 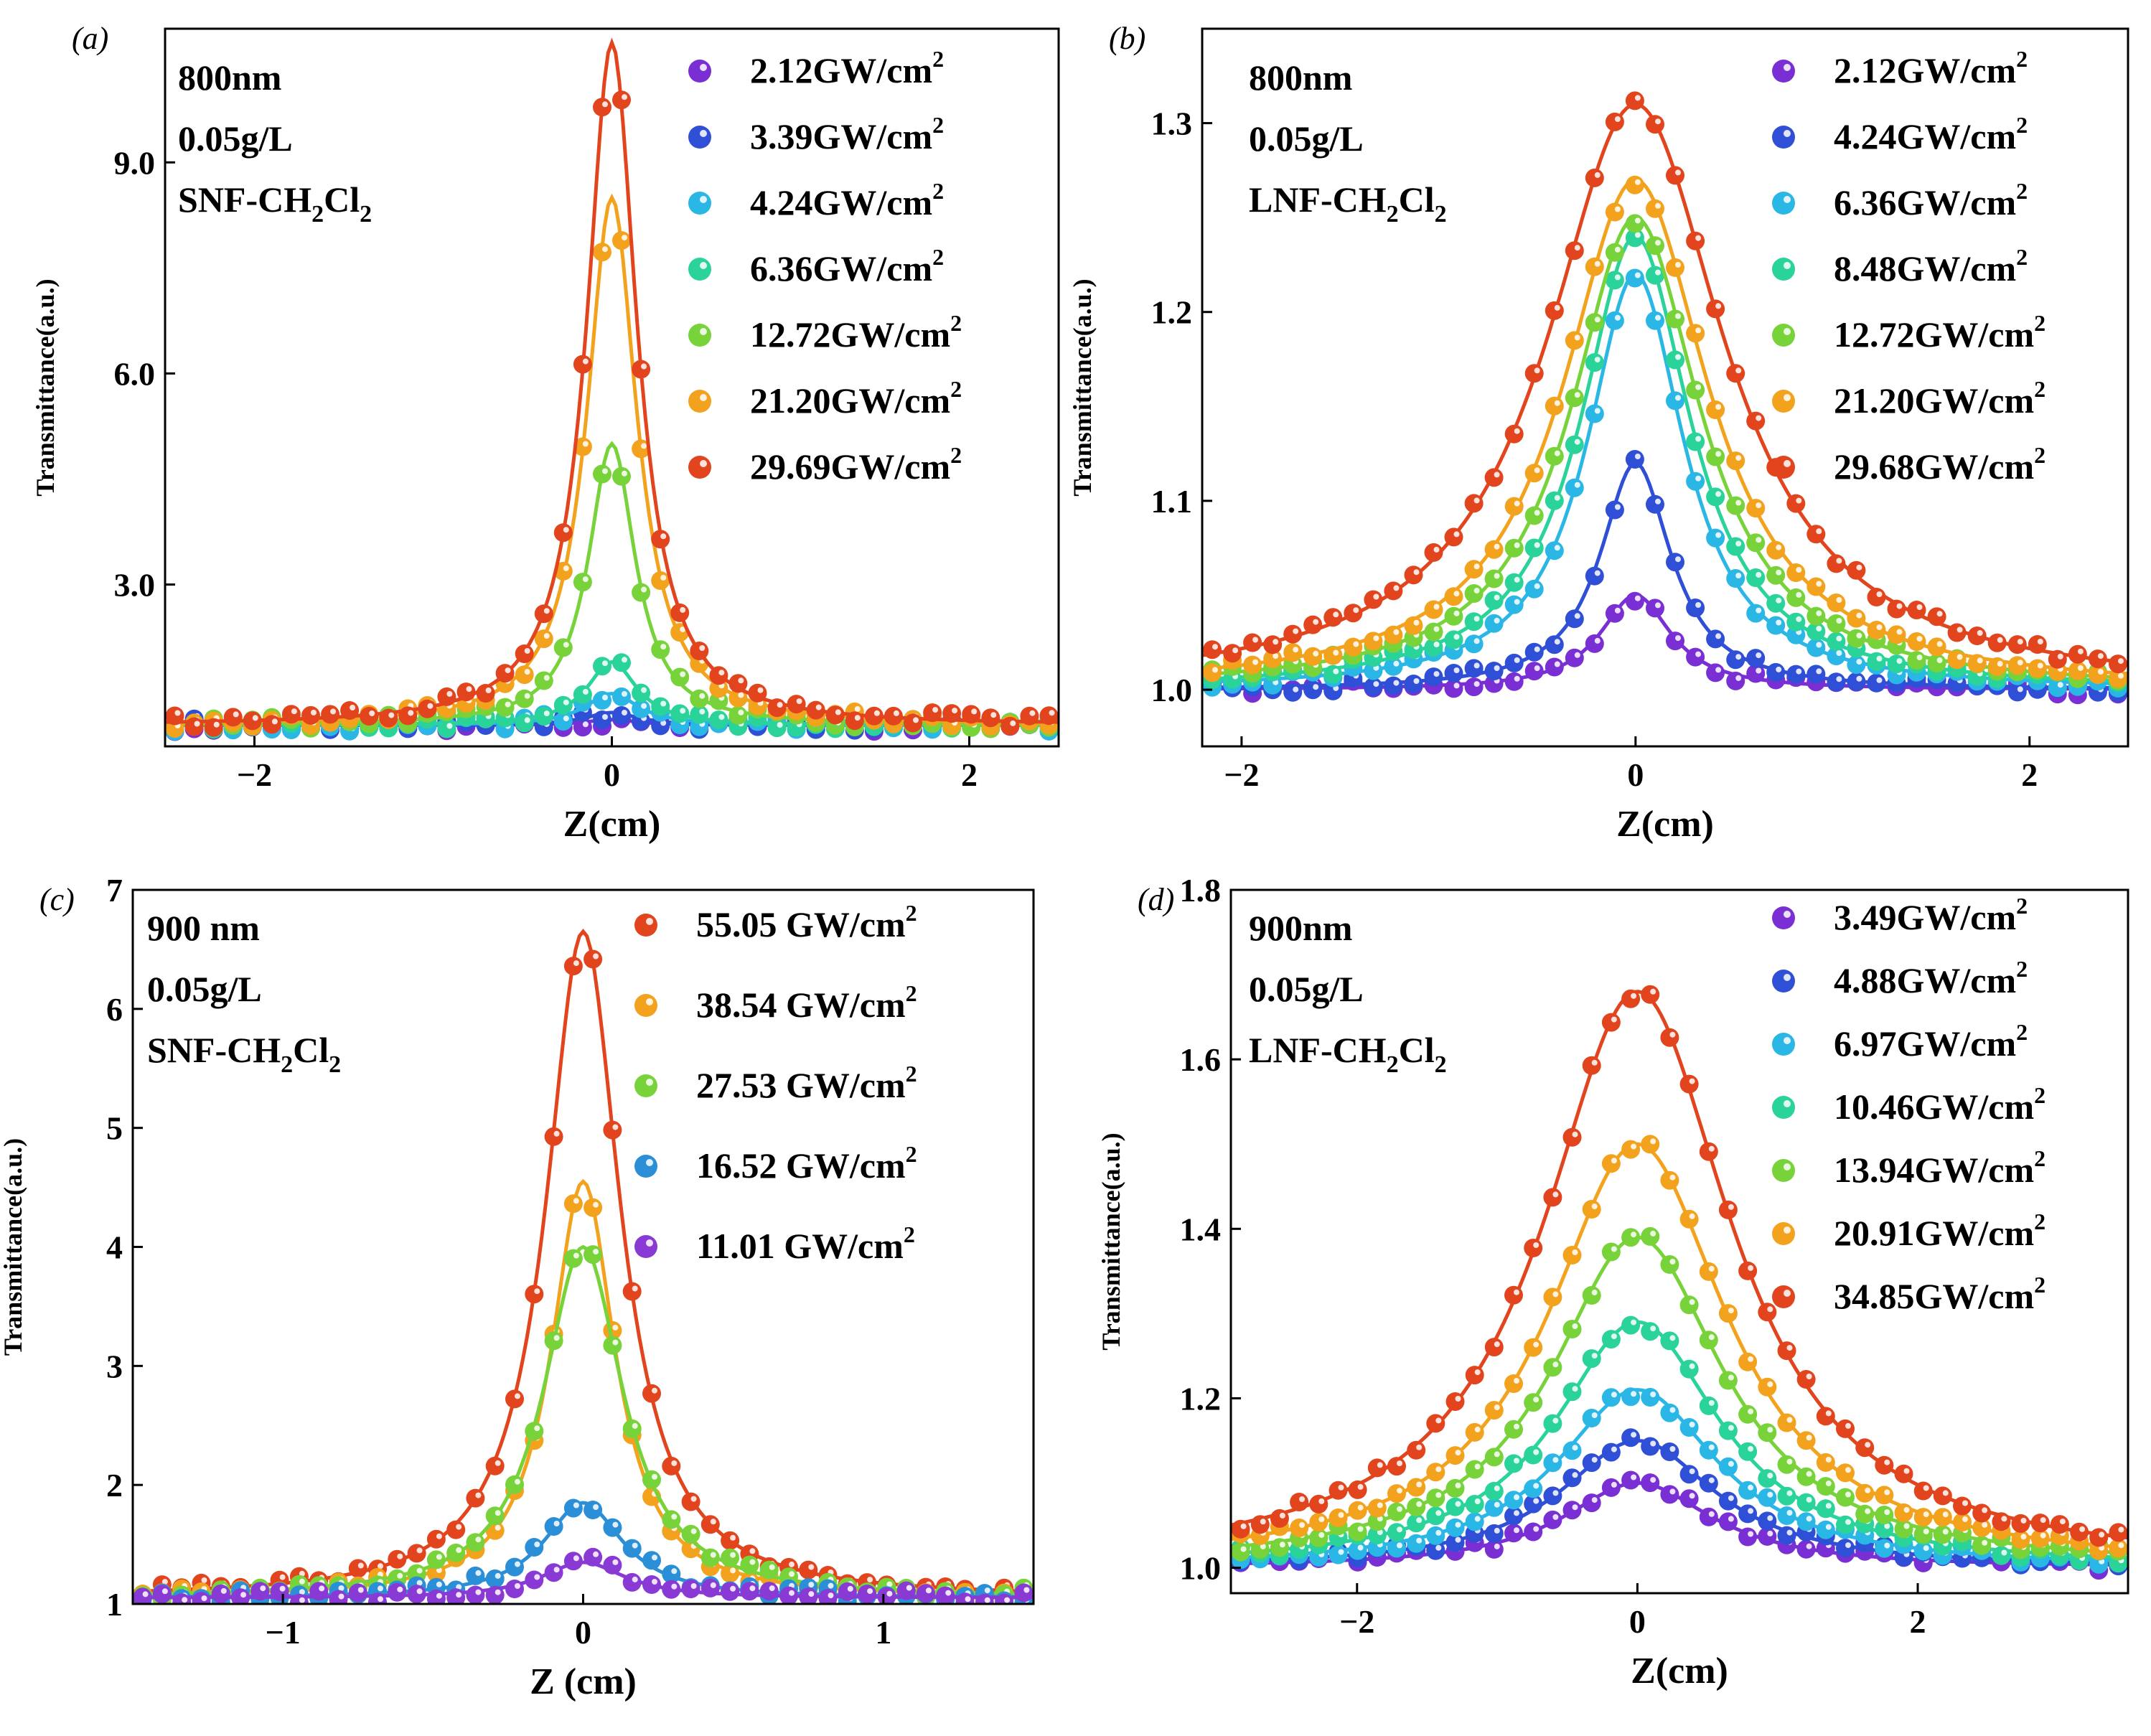 What do you see at coordinates (816, 266) in the screenshot?
I see `legend-item-a-3: 6.36GW/cm2` at bounding box center [816, 266].